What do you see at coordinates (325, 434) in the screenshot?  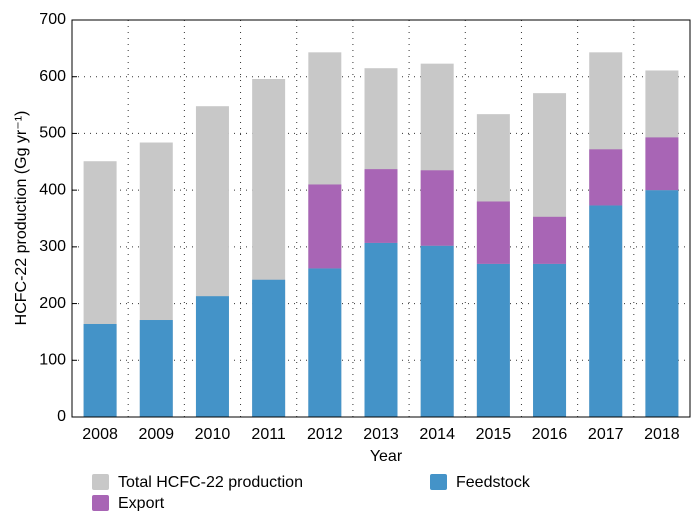 I see `x-tick-label: 2012` at bounding box center [325, 434].